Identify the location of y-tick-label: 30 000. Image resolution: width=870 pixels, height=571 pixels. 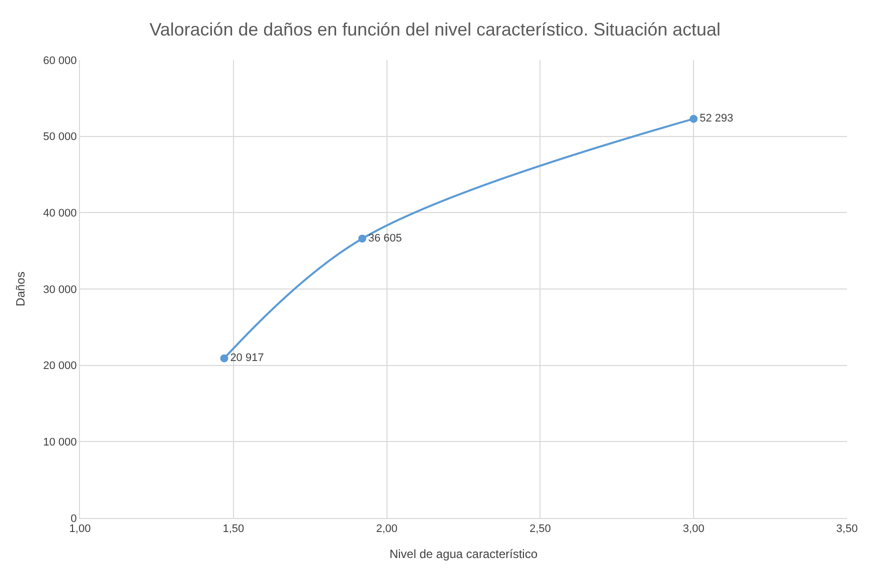
(60, 290).